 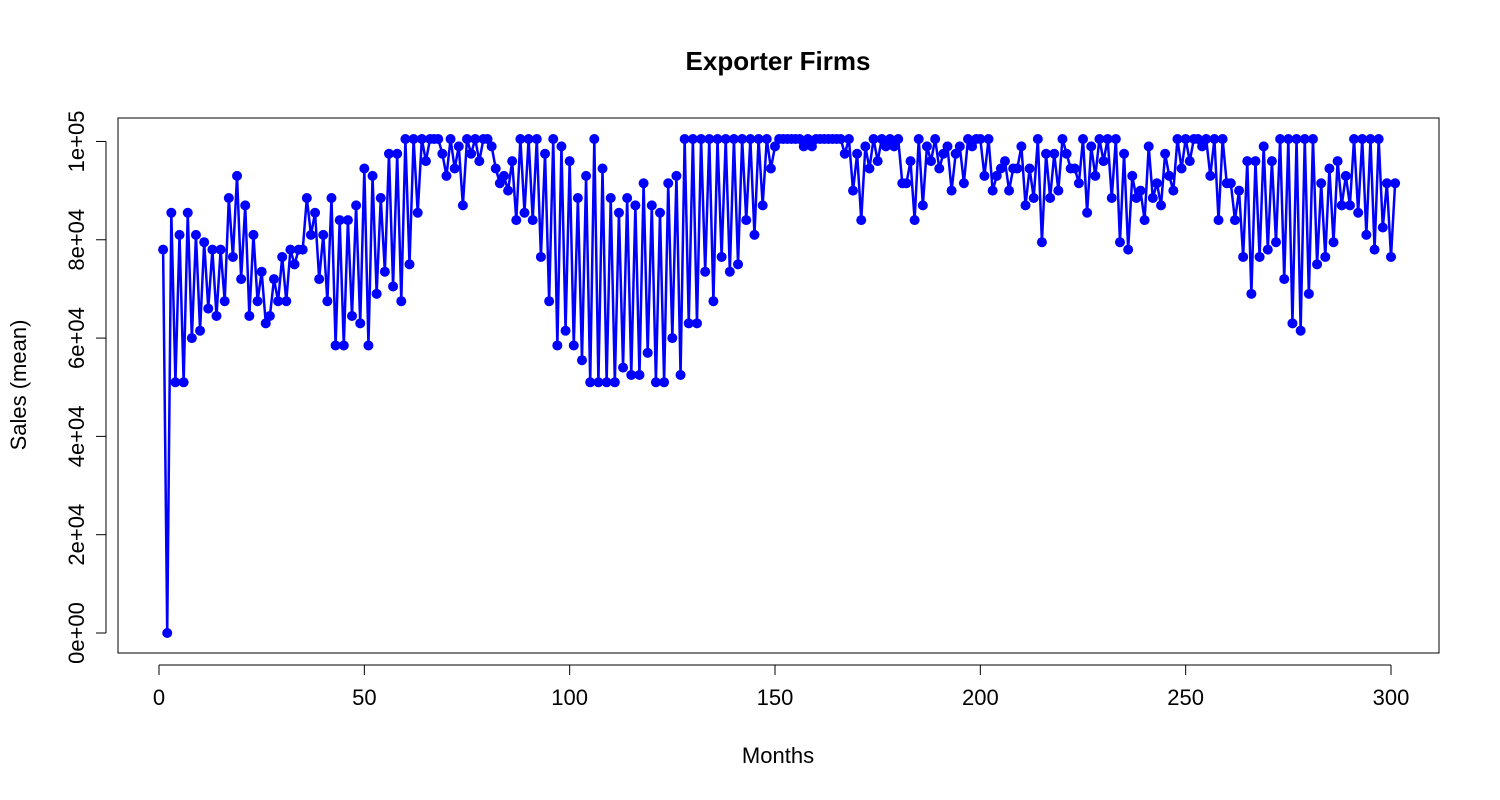 I want to click on y-tick-label: 2e+04, so click(x=76, y=535).